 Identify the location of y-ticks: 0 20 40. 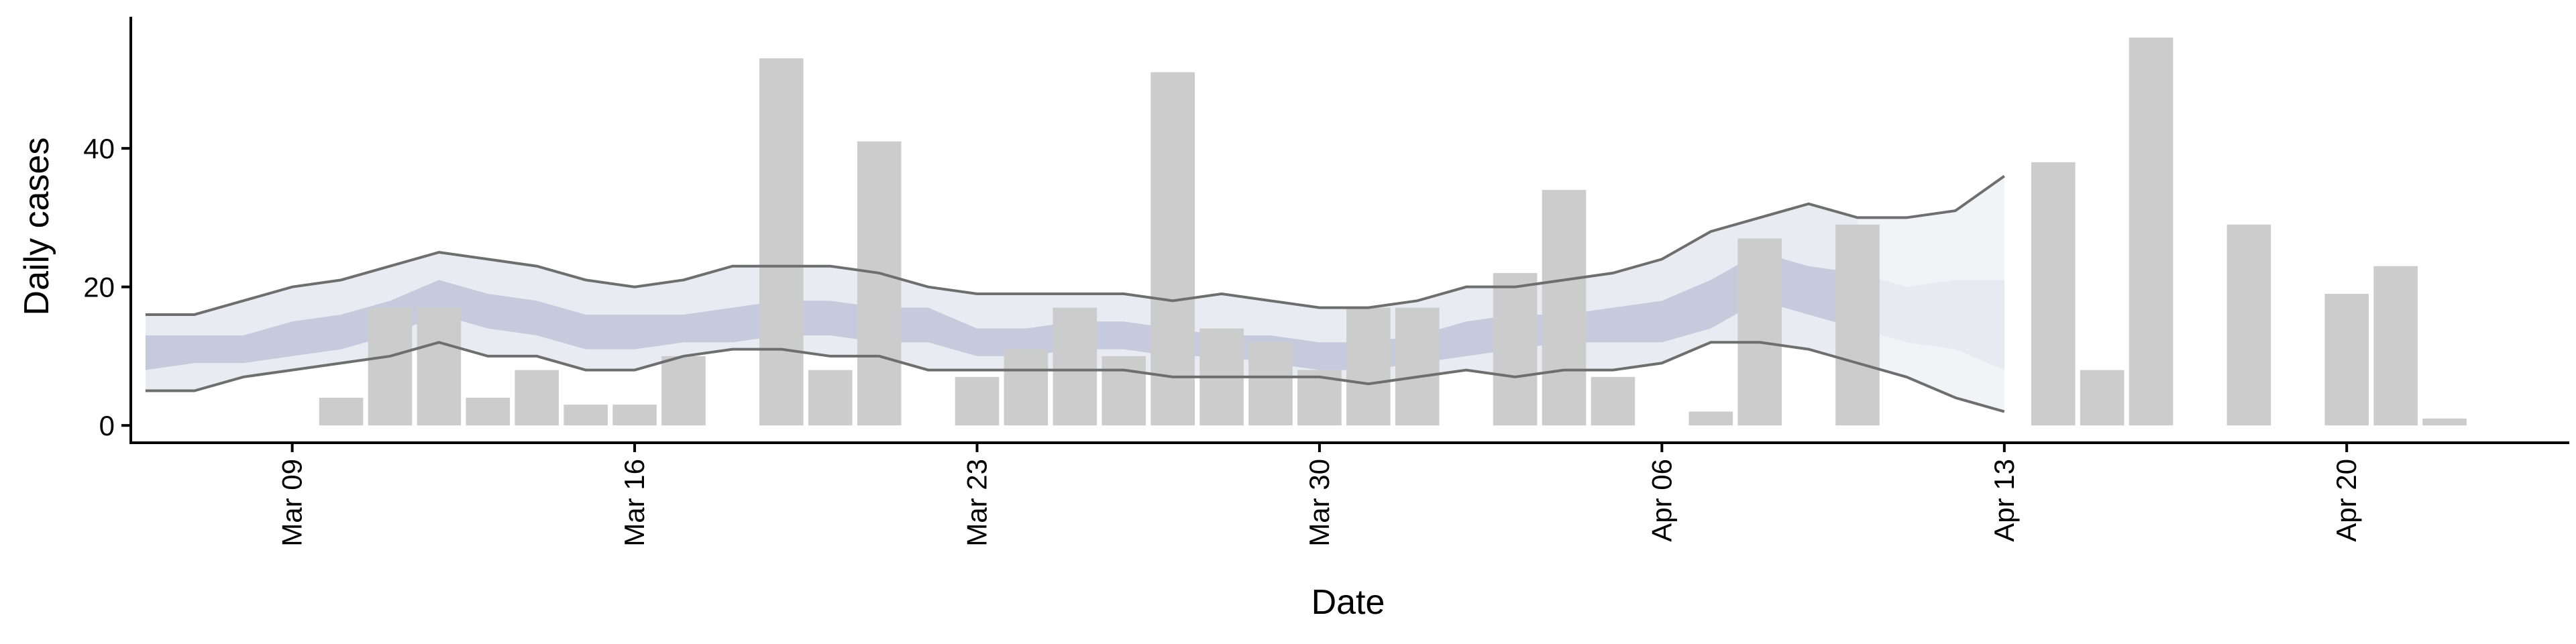
(107, 287).